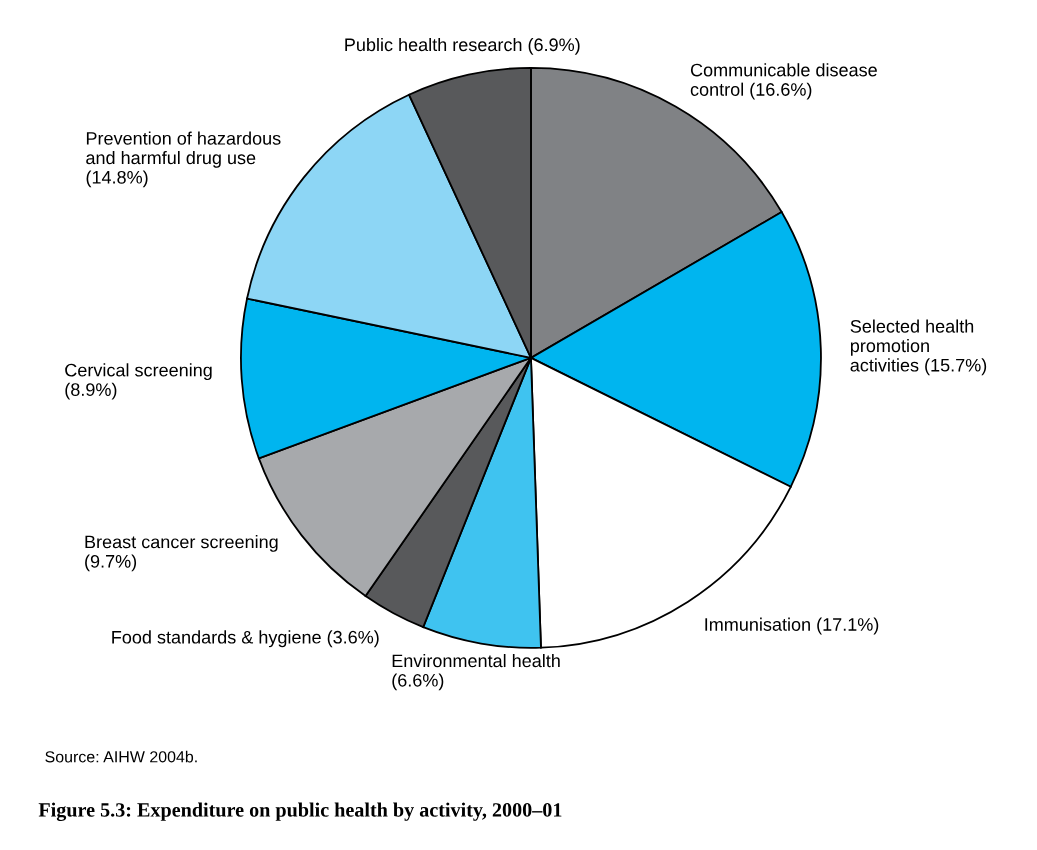 The width and height of the screenshot is (1037, 850). I want to click on slice-label: Selected health promotion activities (15.7%), so click(918, 347).